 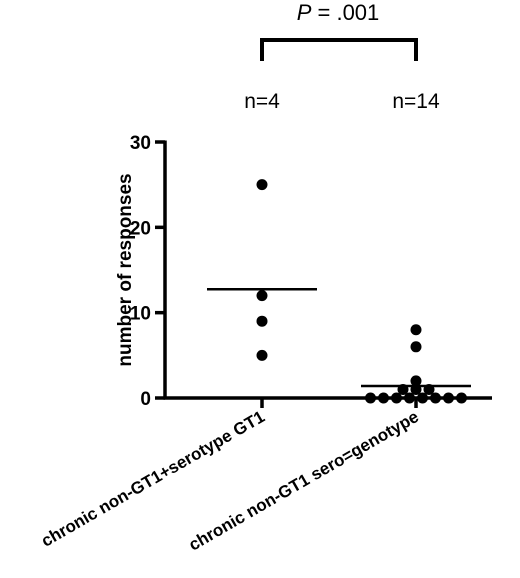 What do you see at coordinates (262, 101) in the screenshot?
I see `sample-size-label-1: n=4` at bounding box center [262, 101].